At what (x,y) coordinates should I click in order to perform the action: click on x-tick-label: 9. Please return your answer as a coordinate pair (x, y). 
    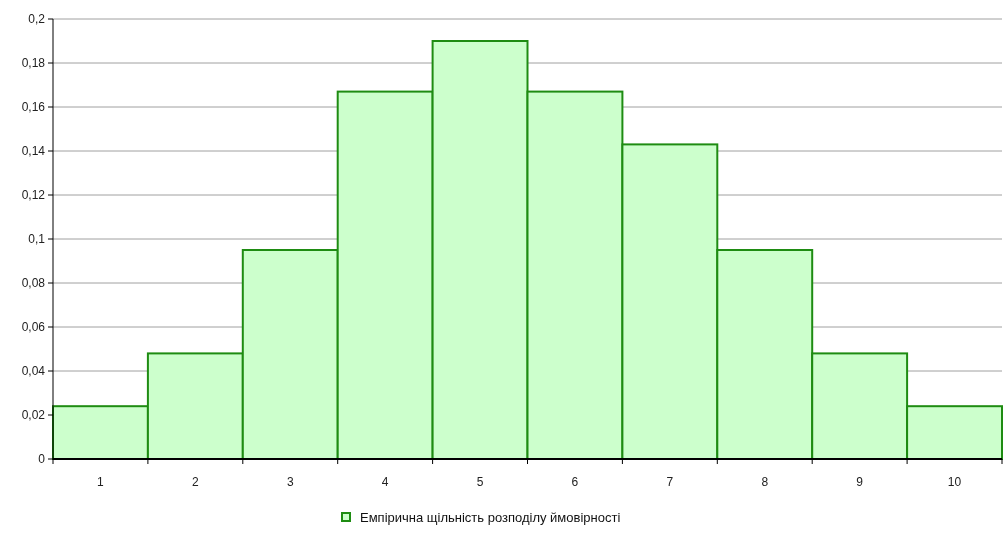
    Looking at the image, I should click on (860, 482).